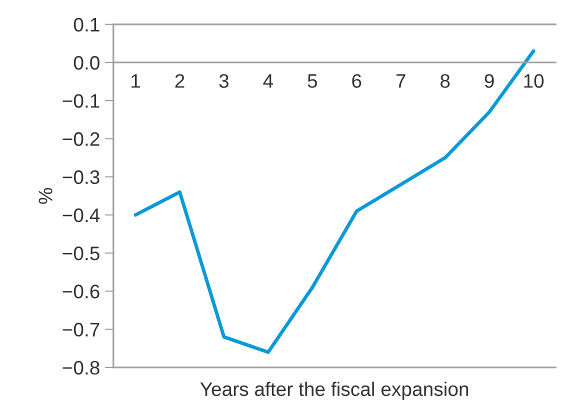 Image resolution: width=567 pixels, height=406 pixels. What do you see at coordinates (136, 81) in the screenshot?
I see `x-tick-label: 1` at bounding box center [136, 81].